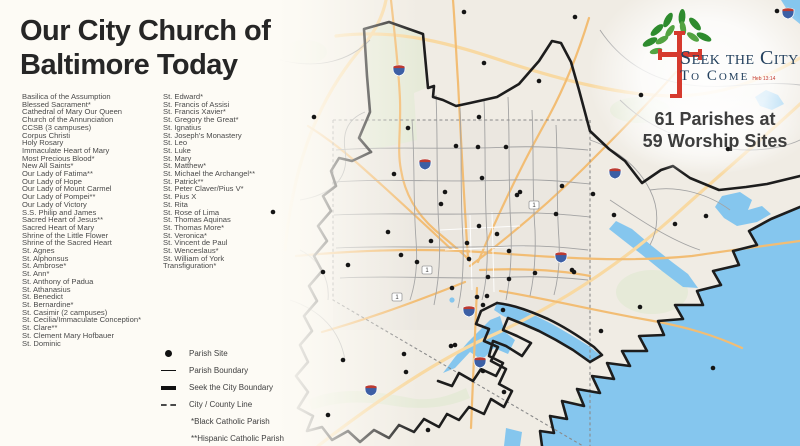 This screenshot has height=446, width=800. What do you see at coordinates (168, 370) in the screenshot?
I see `parish-boundary-symbol` at bounding box center [168, 370].